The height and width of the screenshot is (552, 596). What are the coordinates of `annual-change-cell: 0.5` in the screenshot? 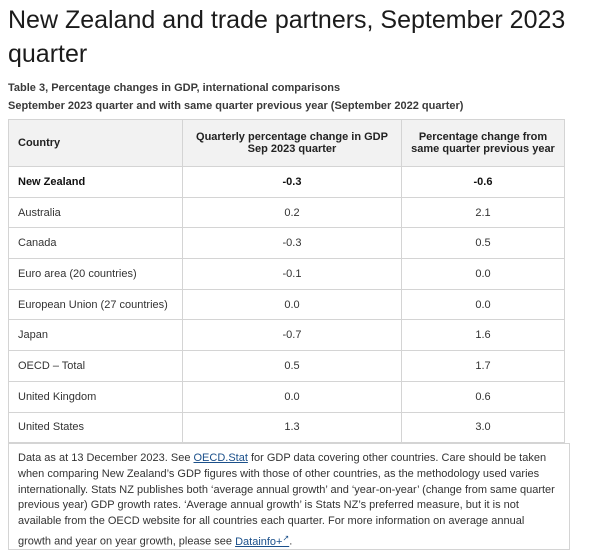 It's located at (483, 243).